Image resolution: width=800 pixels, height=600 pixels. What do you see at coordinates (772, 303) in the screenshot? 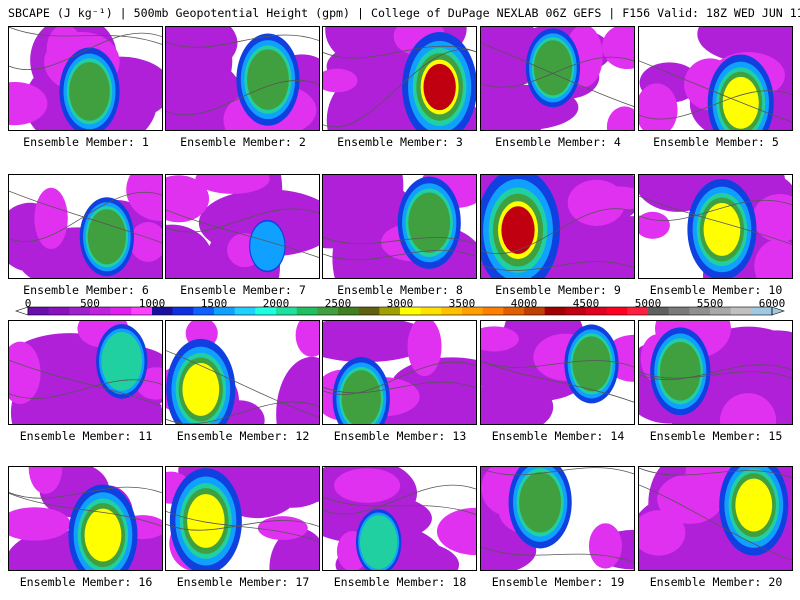
I see `colorbar-tick-label: 6000` at bounding box center [772, 303].